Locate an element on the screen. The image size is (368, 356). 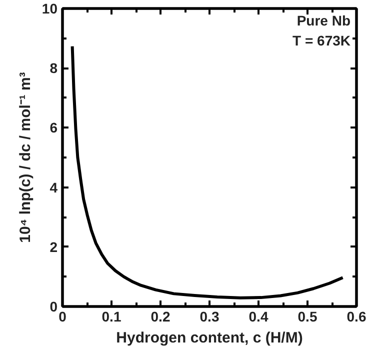
y-tick-label: 6 is located at coordinates (54, 128).